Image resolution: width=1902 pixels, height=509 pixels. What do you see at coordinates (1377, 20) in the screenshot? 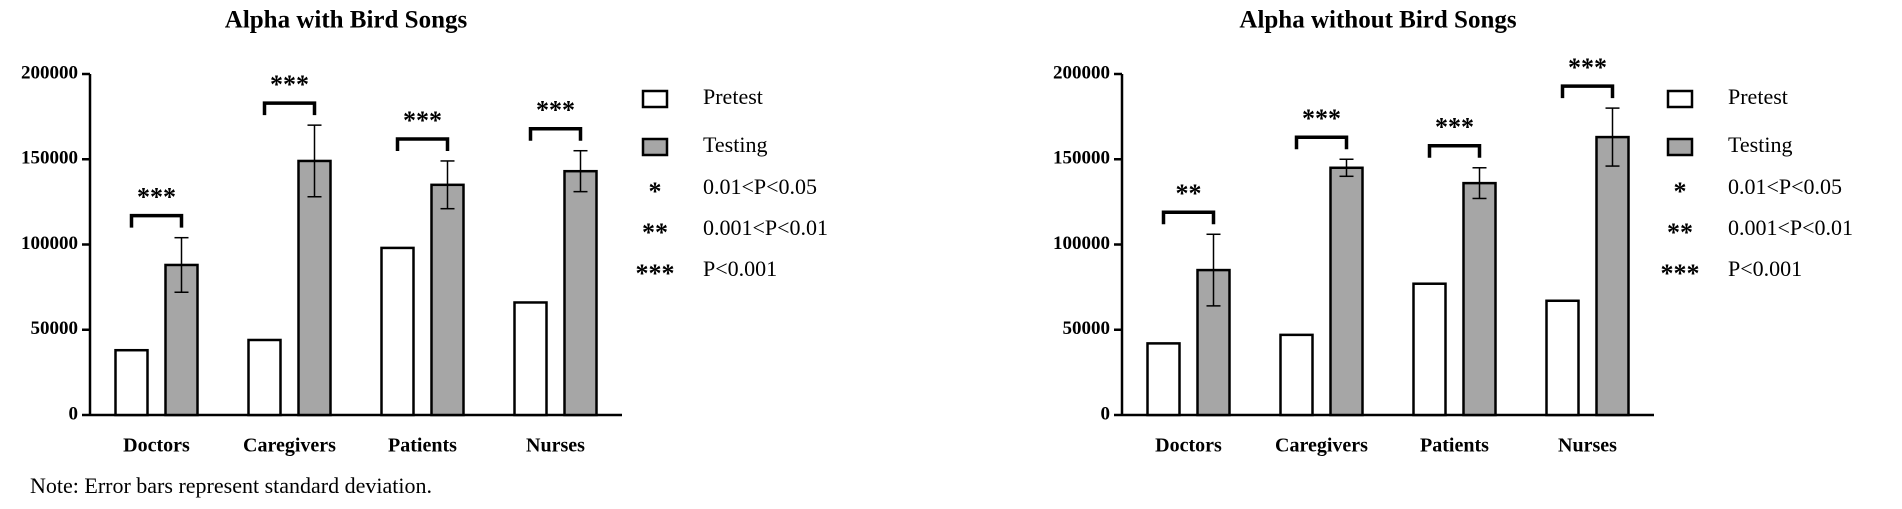
I see `chart-title: Alpha without Bird Songs` at bounding box center [1377, 20].